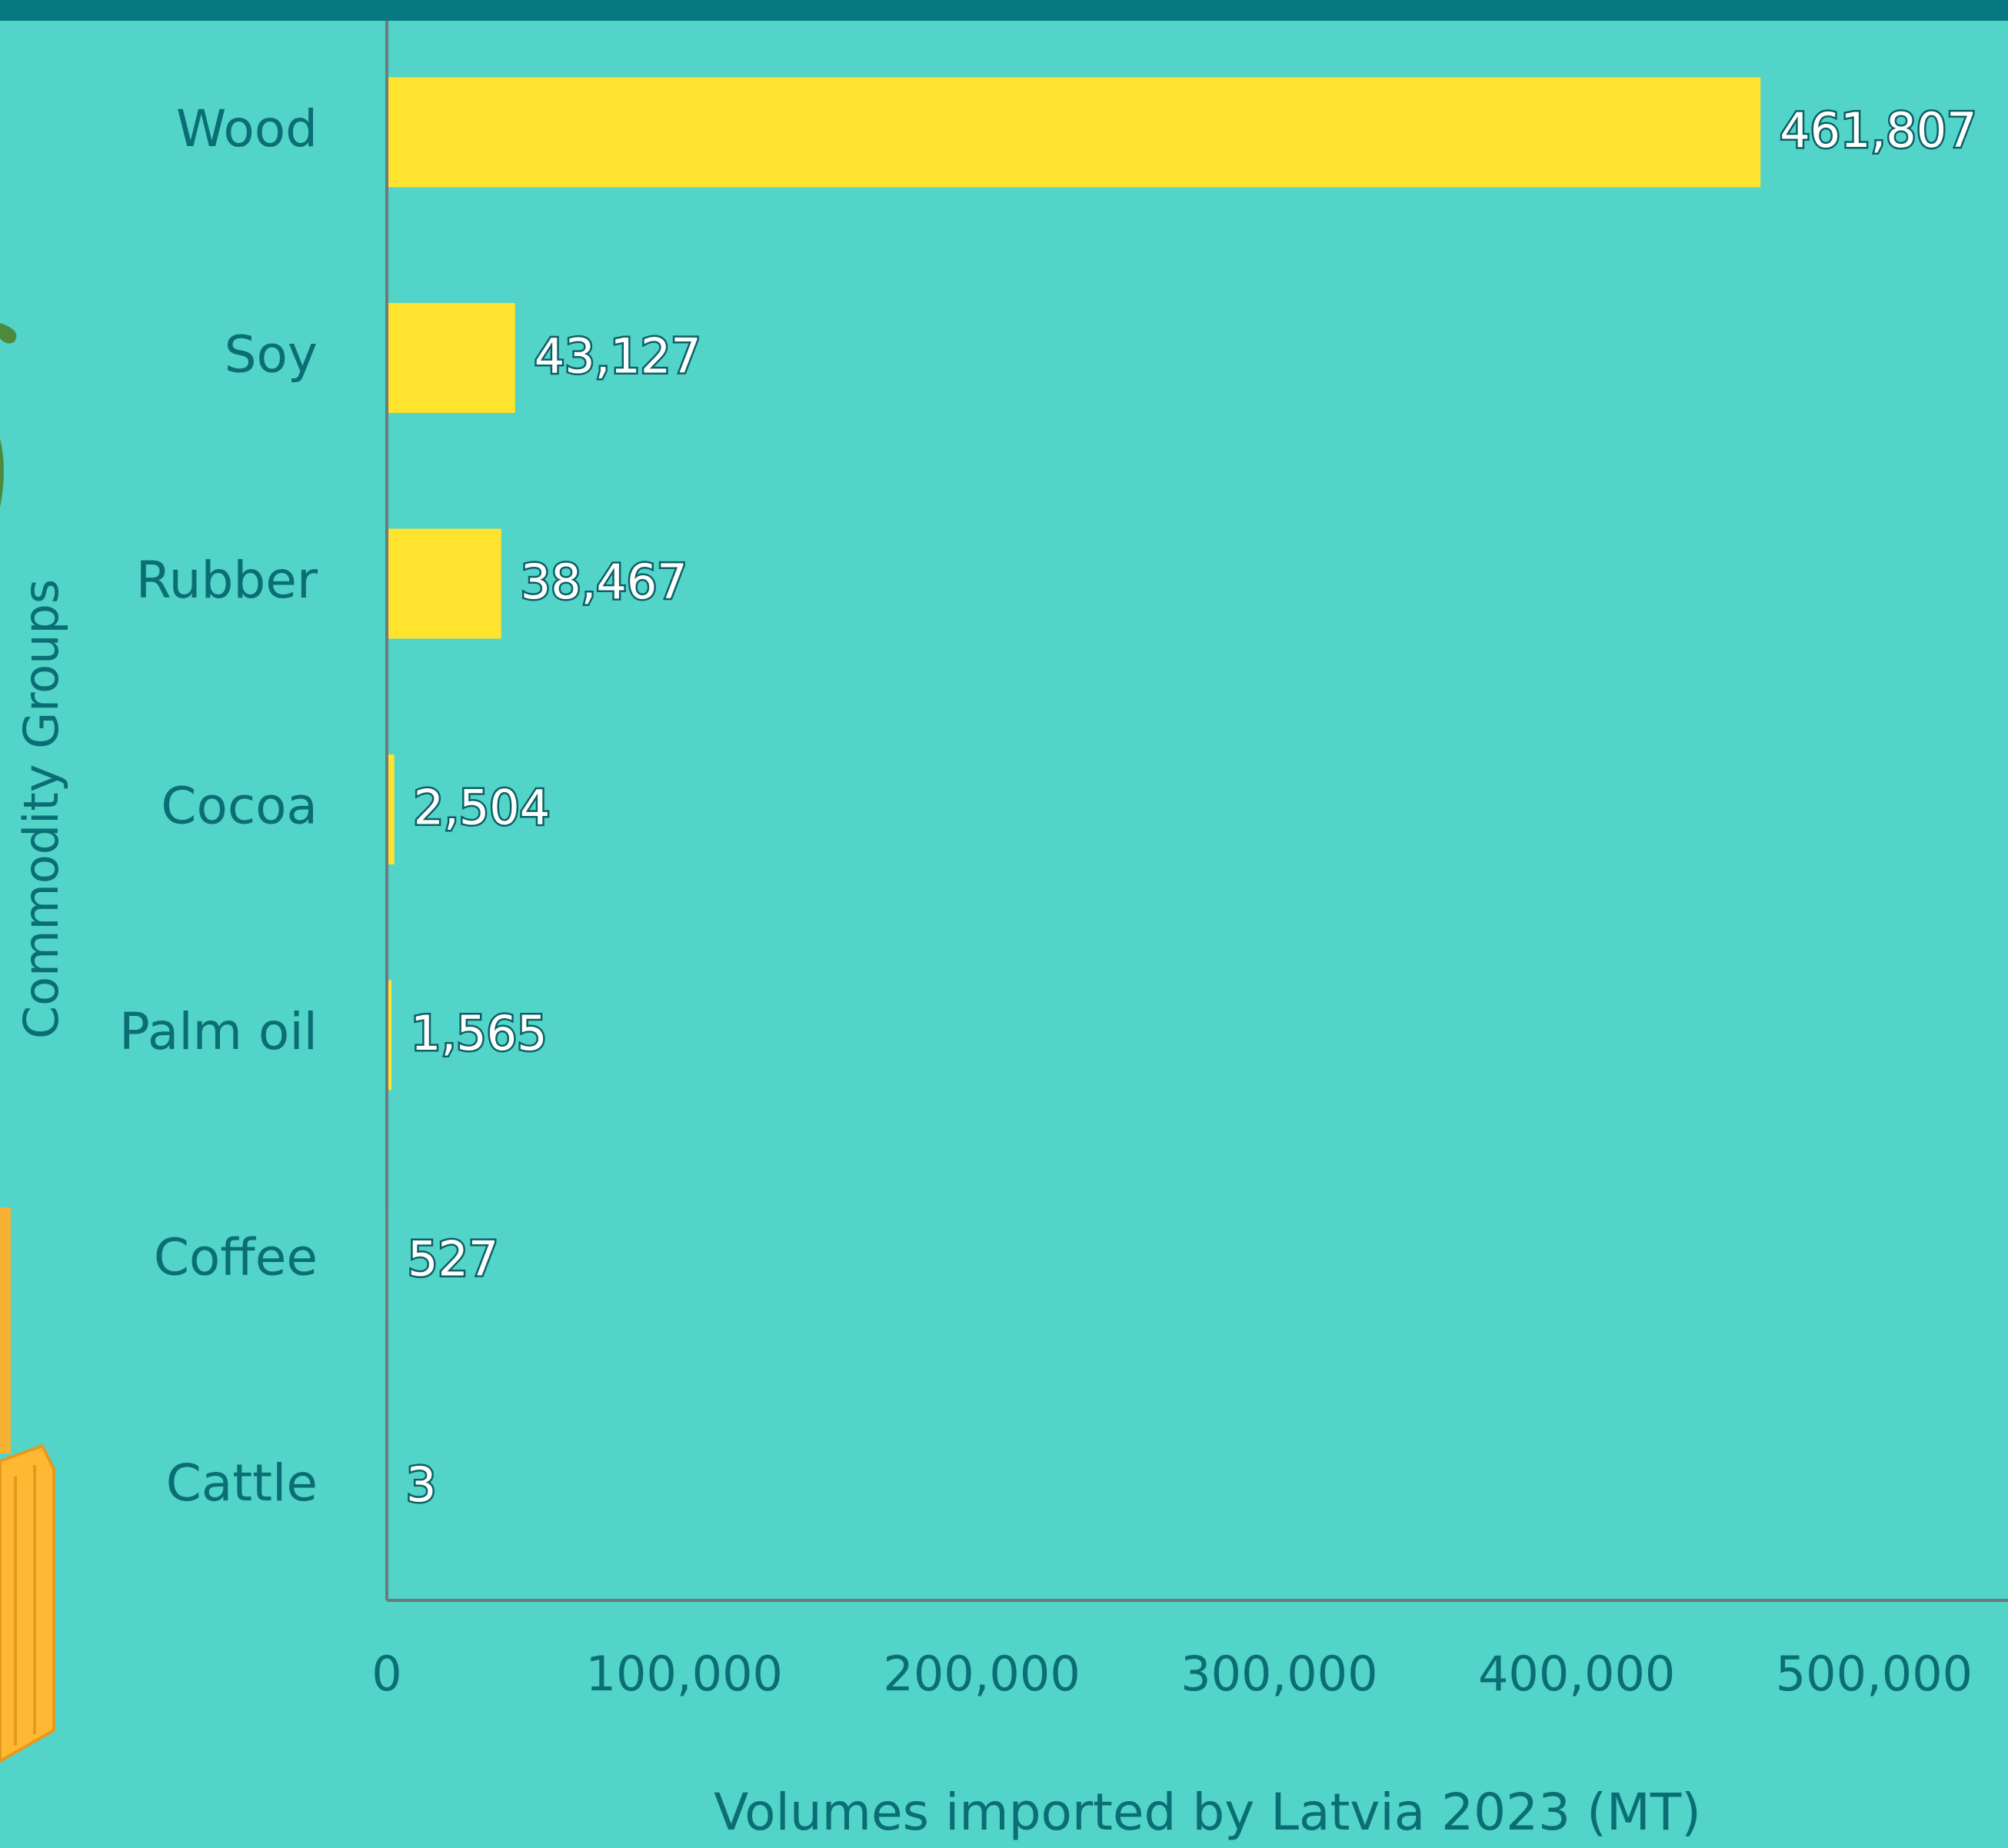  Describe the element at coordinates (981, 1674) in the screenshot. I see `x-tick-label: 200,000` at that location.